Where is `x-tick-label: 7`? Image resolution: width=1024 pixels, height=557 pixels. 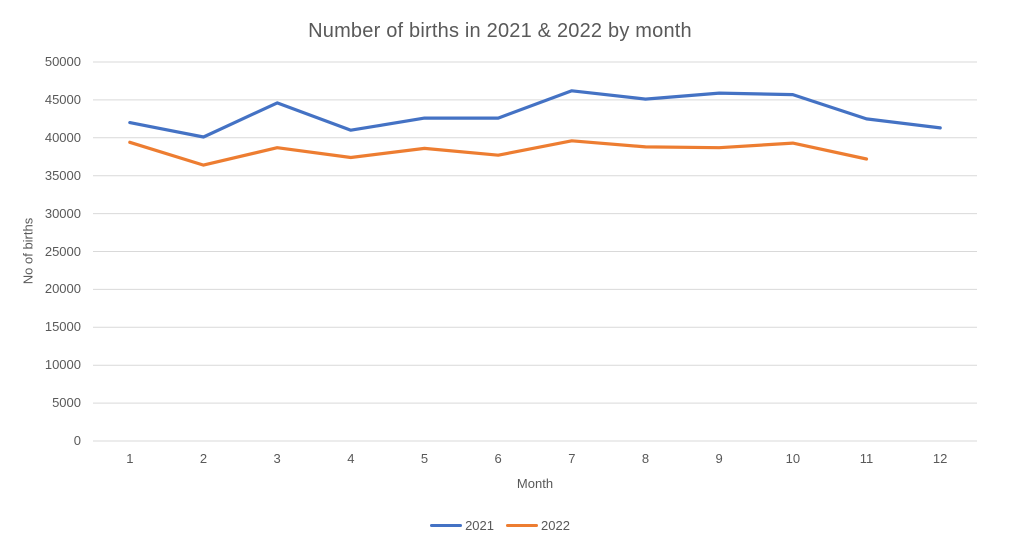 x-tick-label: 7 is located at coordinates (572, 458).